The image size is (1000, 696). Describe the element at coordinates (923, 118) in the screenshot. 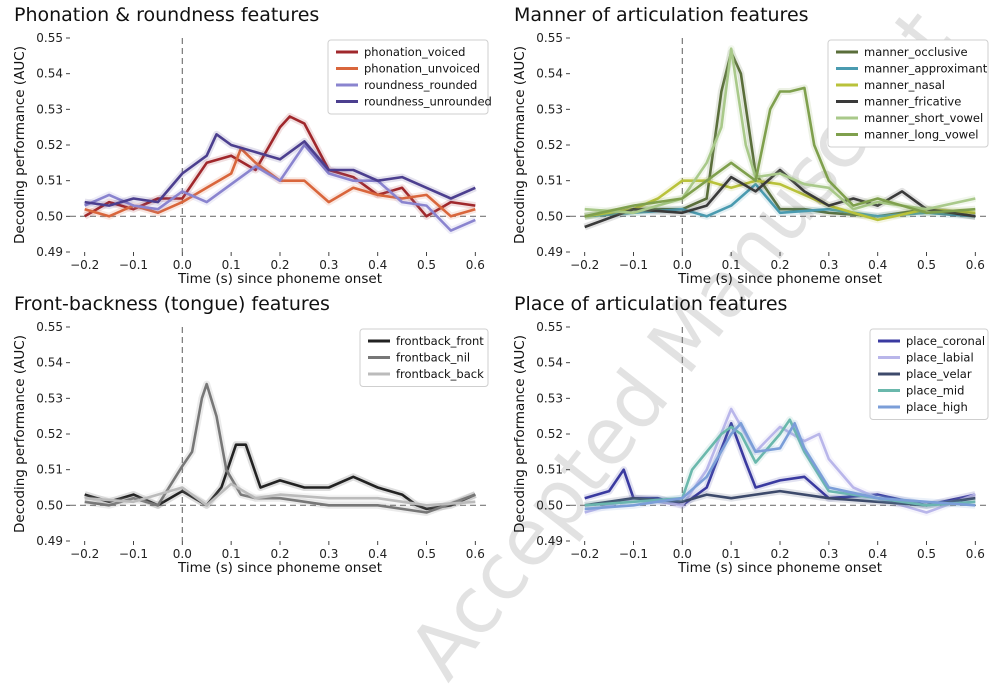

I see `legend-entry: manner_short_vowel` at that location.